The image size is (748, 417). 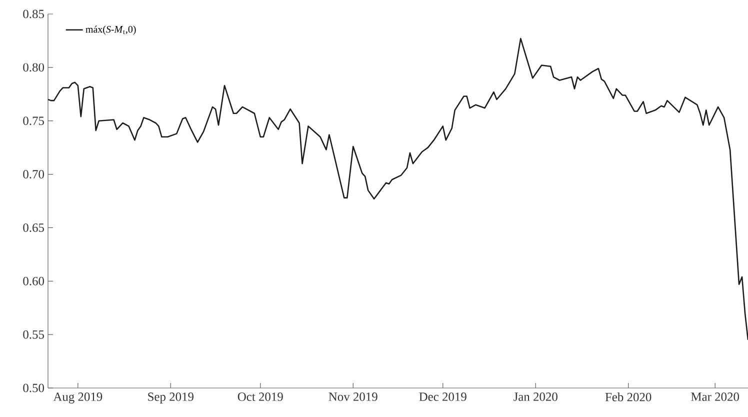 What do you see at coordinates (33, 121) in the screenshot?
I see `y-tick-label: 0.75` at bounding box center [33, 121].